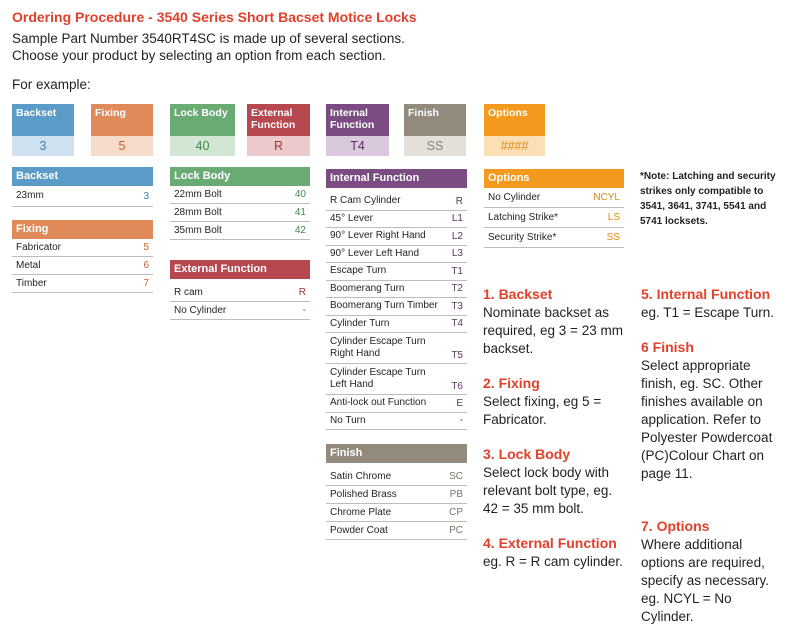 Image resolution: width=786 pixels, height=635 pixels. Describe the element at coordinates (518, 294) in the screenshot. I see `instruction-heading: 1. Backset` at that location.